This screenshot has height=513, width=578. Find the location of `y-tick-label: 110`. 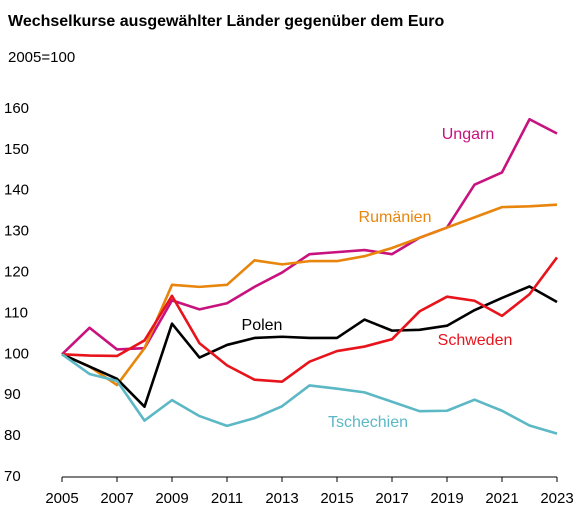

y-tick-label: 110 is located at coordinates (16, 312).